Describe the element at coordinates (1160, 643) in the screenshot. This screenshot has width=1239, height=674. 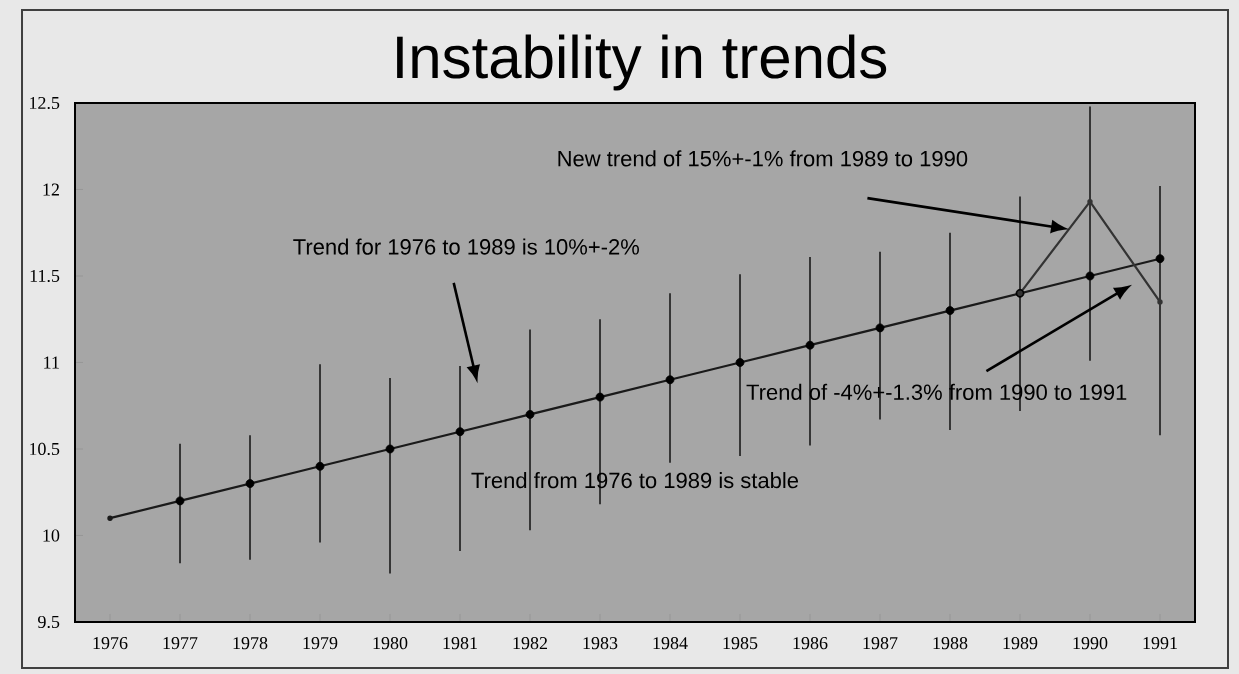
I see `x-tick-label: 1991` at that location.